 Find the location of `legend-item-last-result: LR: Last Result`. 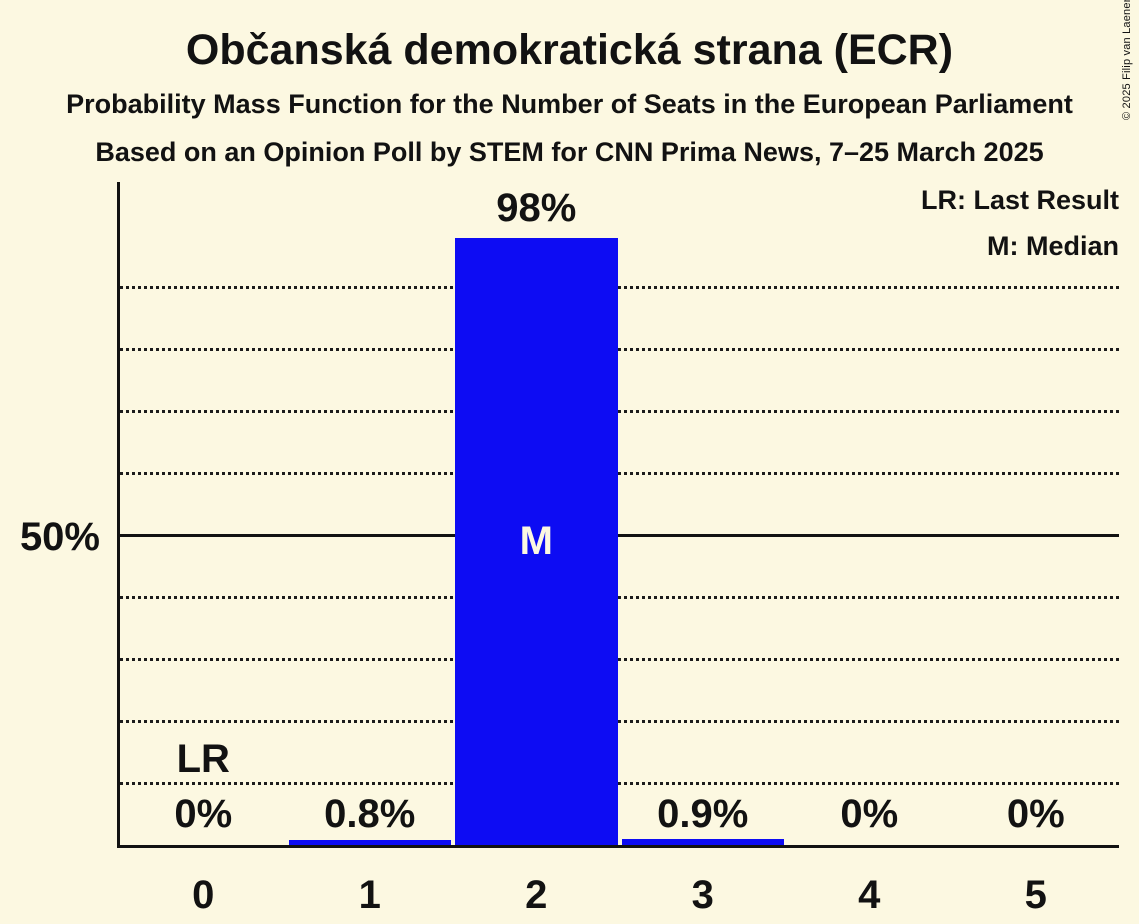

legend-item-last-result: LR: Last Result is located at coordinates (1019, 200).